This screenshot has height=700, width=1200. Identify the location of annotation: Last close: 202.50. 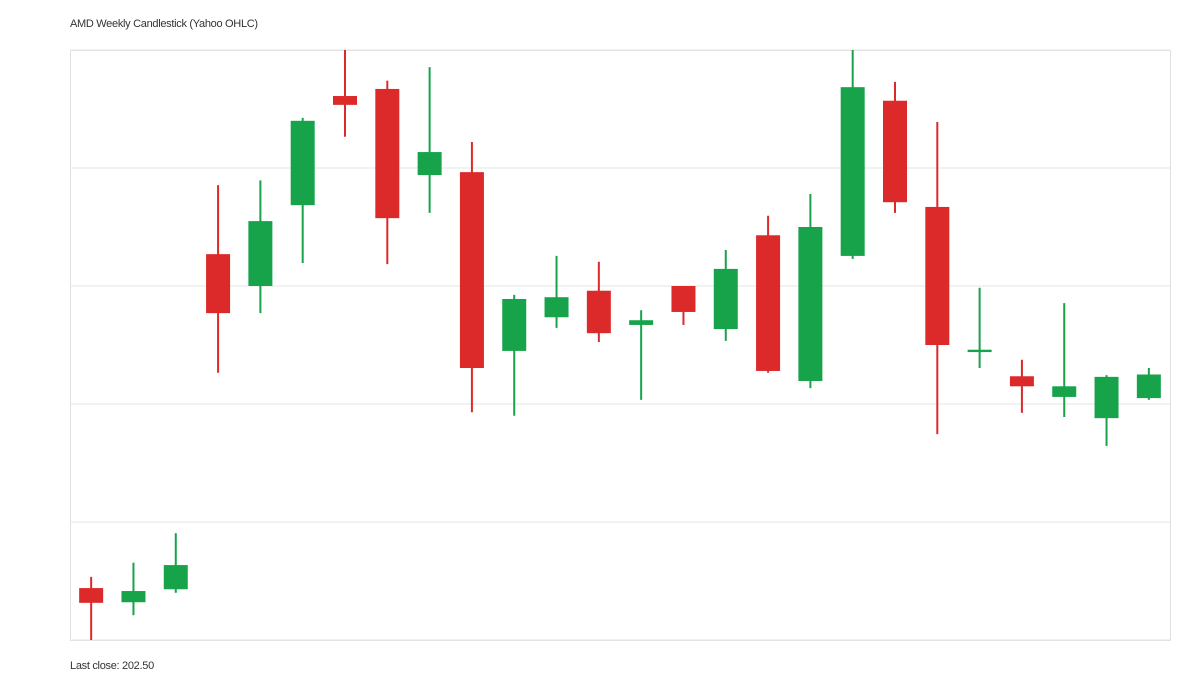
(112, 666).